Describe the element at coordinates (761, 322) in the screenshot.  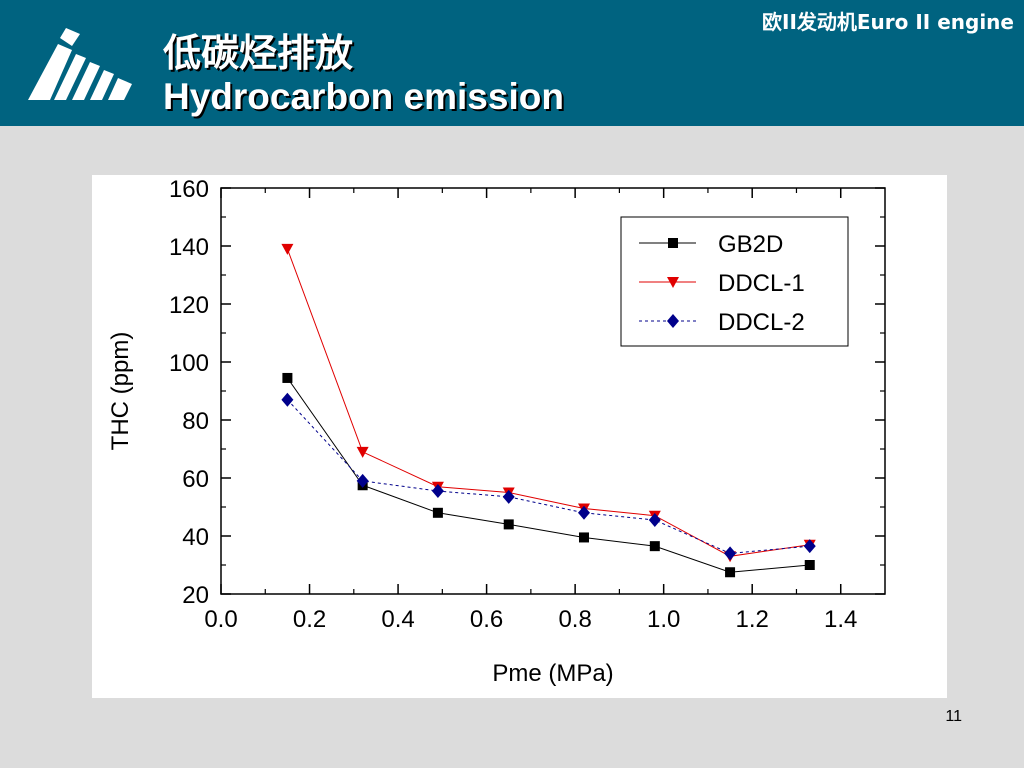
I see `legend-label-ddcl-2: DDCL-2` at that location.